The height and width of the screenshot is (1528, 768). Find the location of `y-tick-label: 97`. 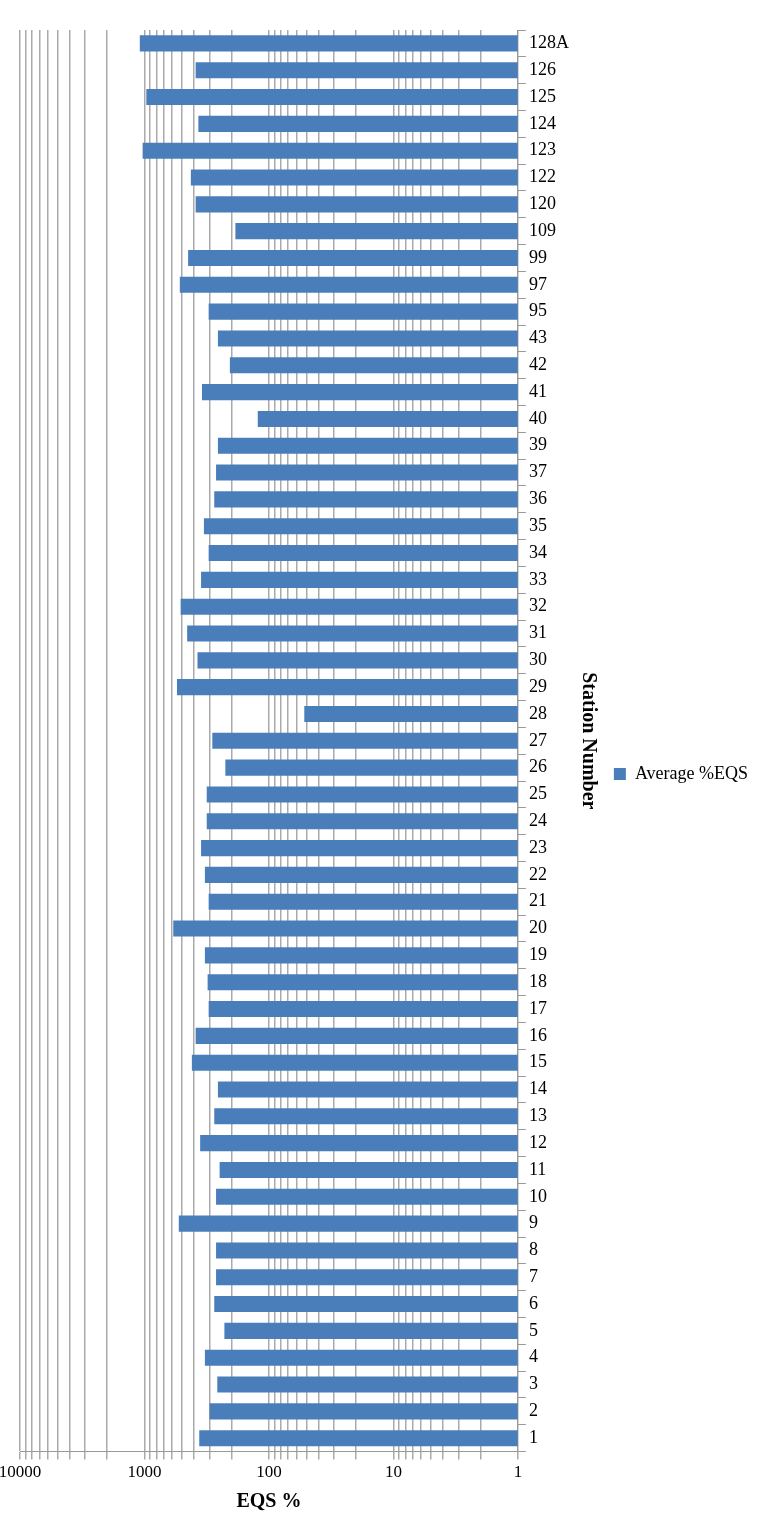

y-tick-label: 97 is located at coordinates (537, 283).